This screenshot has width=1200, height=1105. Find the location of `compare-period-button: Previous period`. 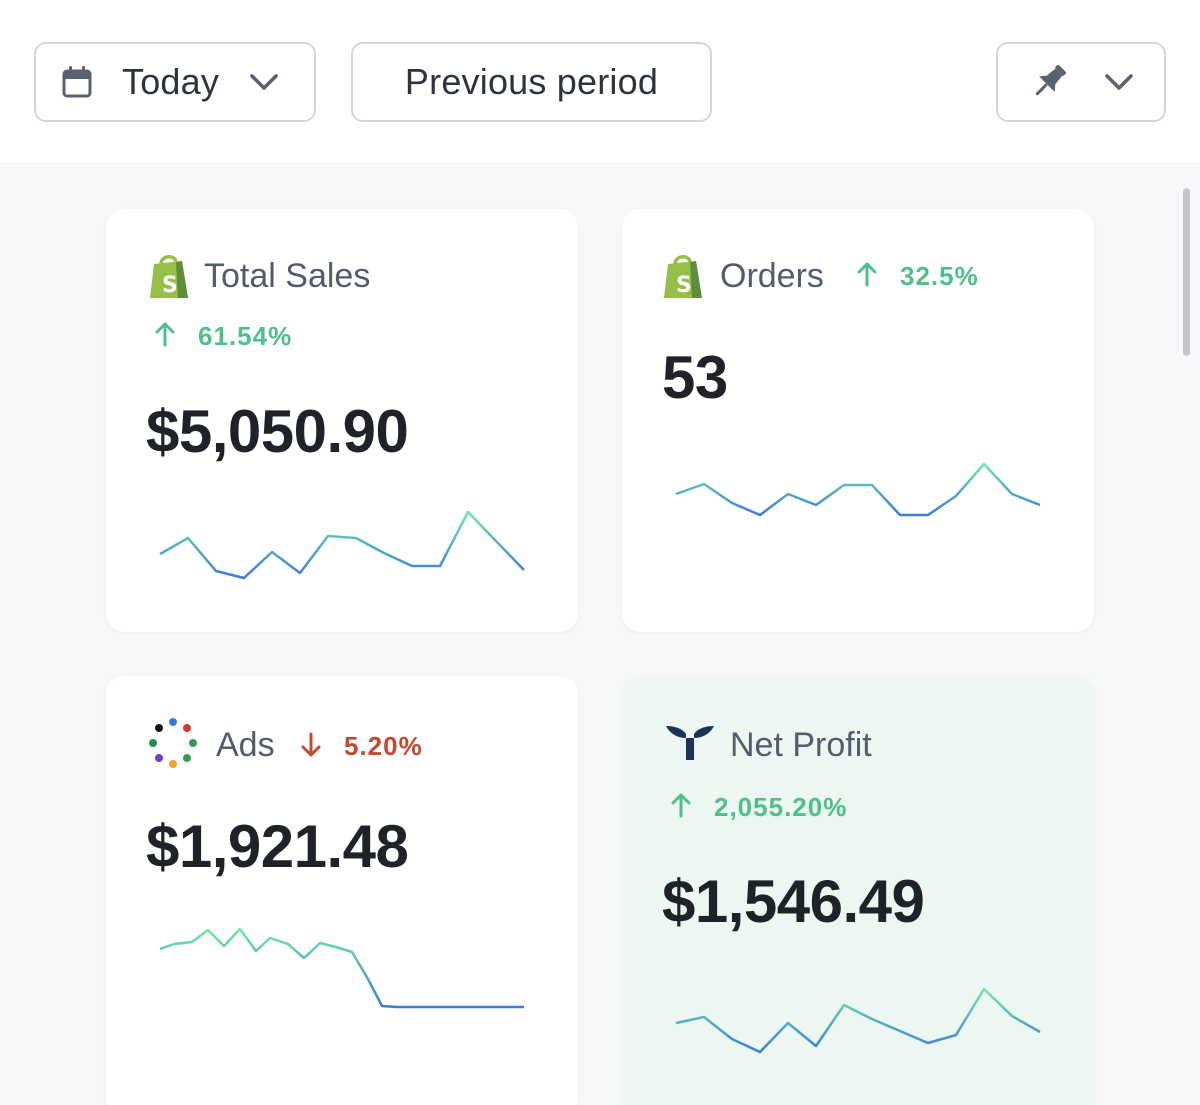

compare-period-button: Previous period is located at coordinates (531, 82).